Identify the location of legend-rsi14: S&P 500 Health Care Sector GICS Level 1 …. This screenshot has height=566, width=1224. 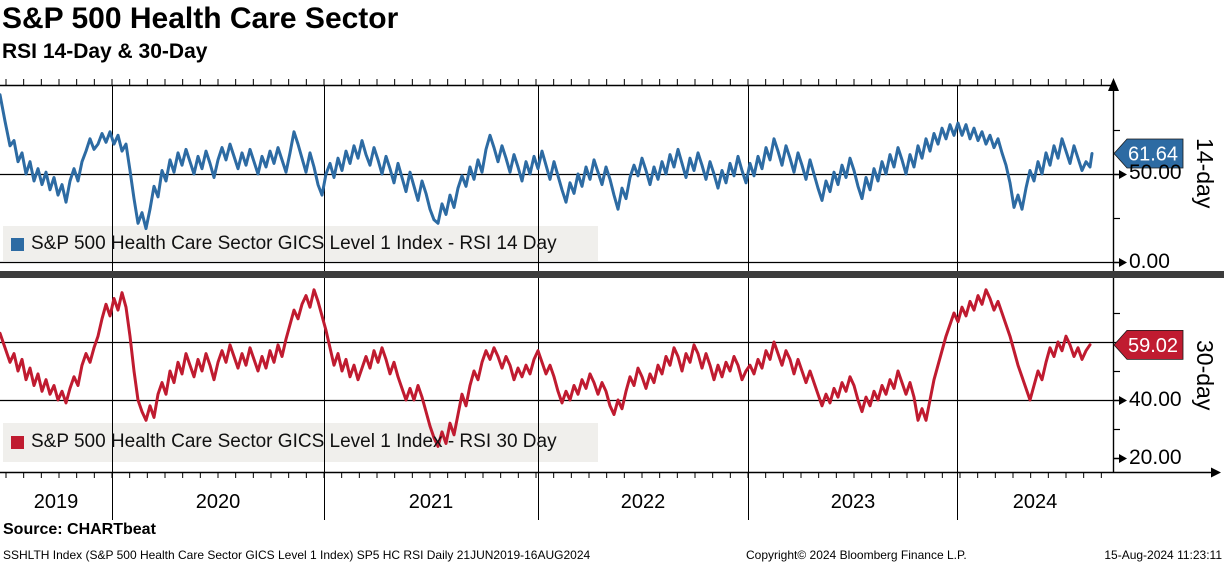
(300, 244).